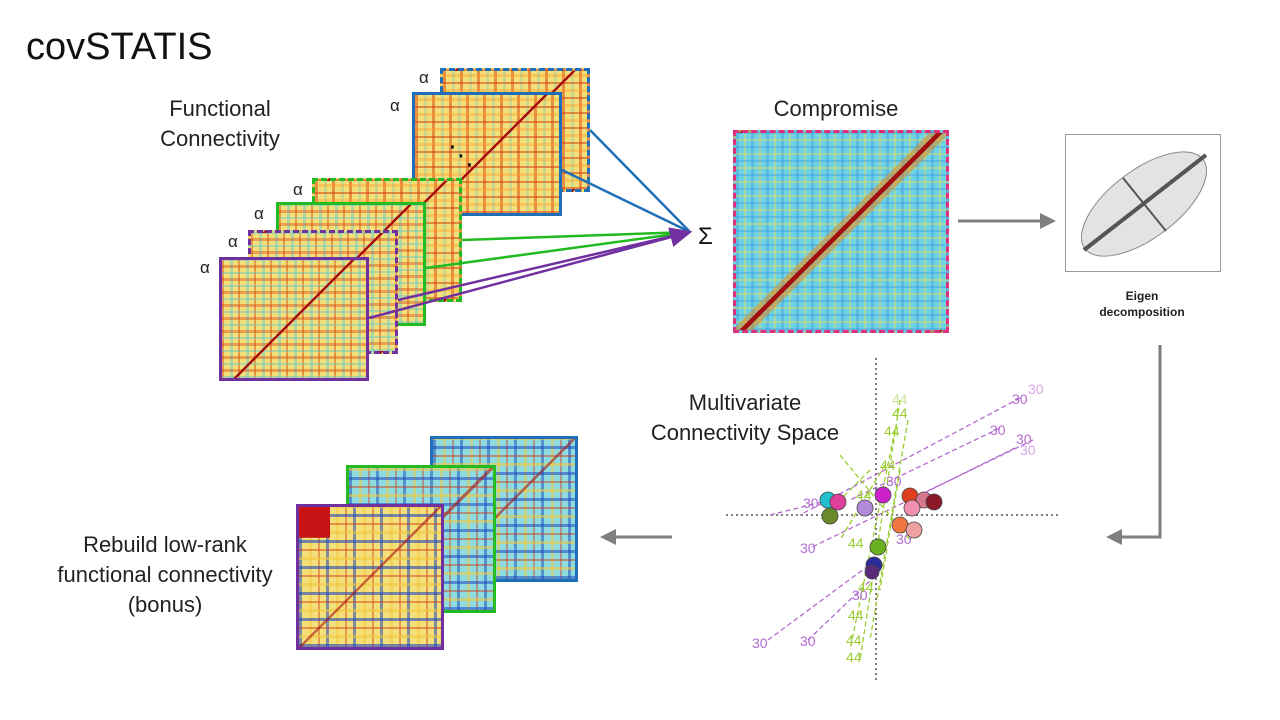  What do you see at coordinates (530, 224) in the screenshot?
I see `aggregation-lines` at bounding box center [530, 224].